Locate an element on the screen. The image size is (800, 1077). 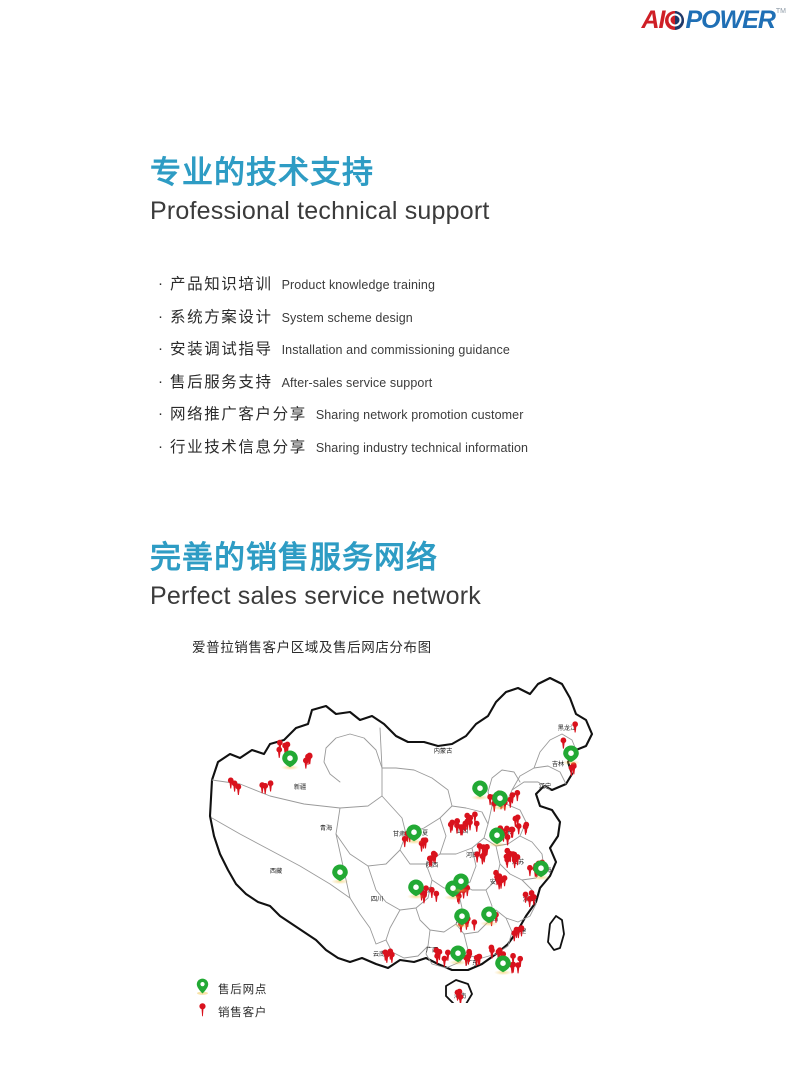
section-title-en: Perfect sales service network is located at coordinates (315, 595).